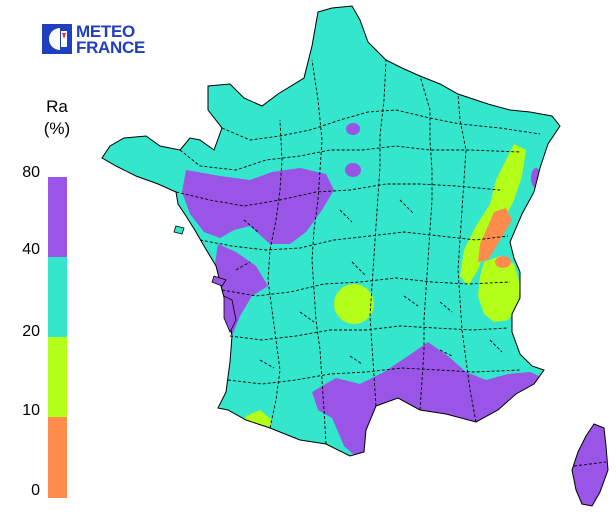 The height and width of the screenshot is (517, 616). Describe the element at coordinates (35, 490) in the screenshot. I see `legend-tick-0: 0` at that location.